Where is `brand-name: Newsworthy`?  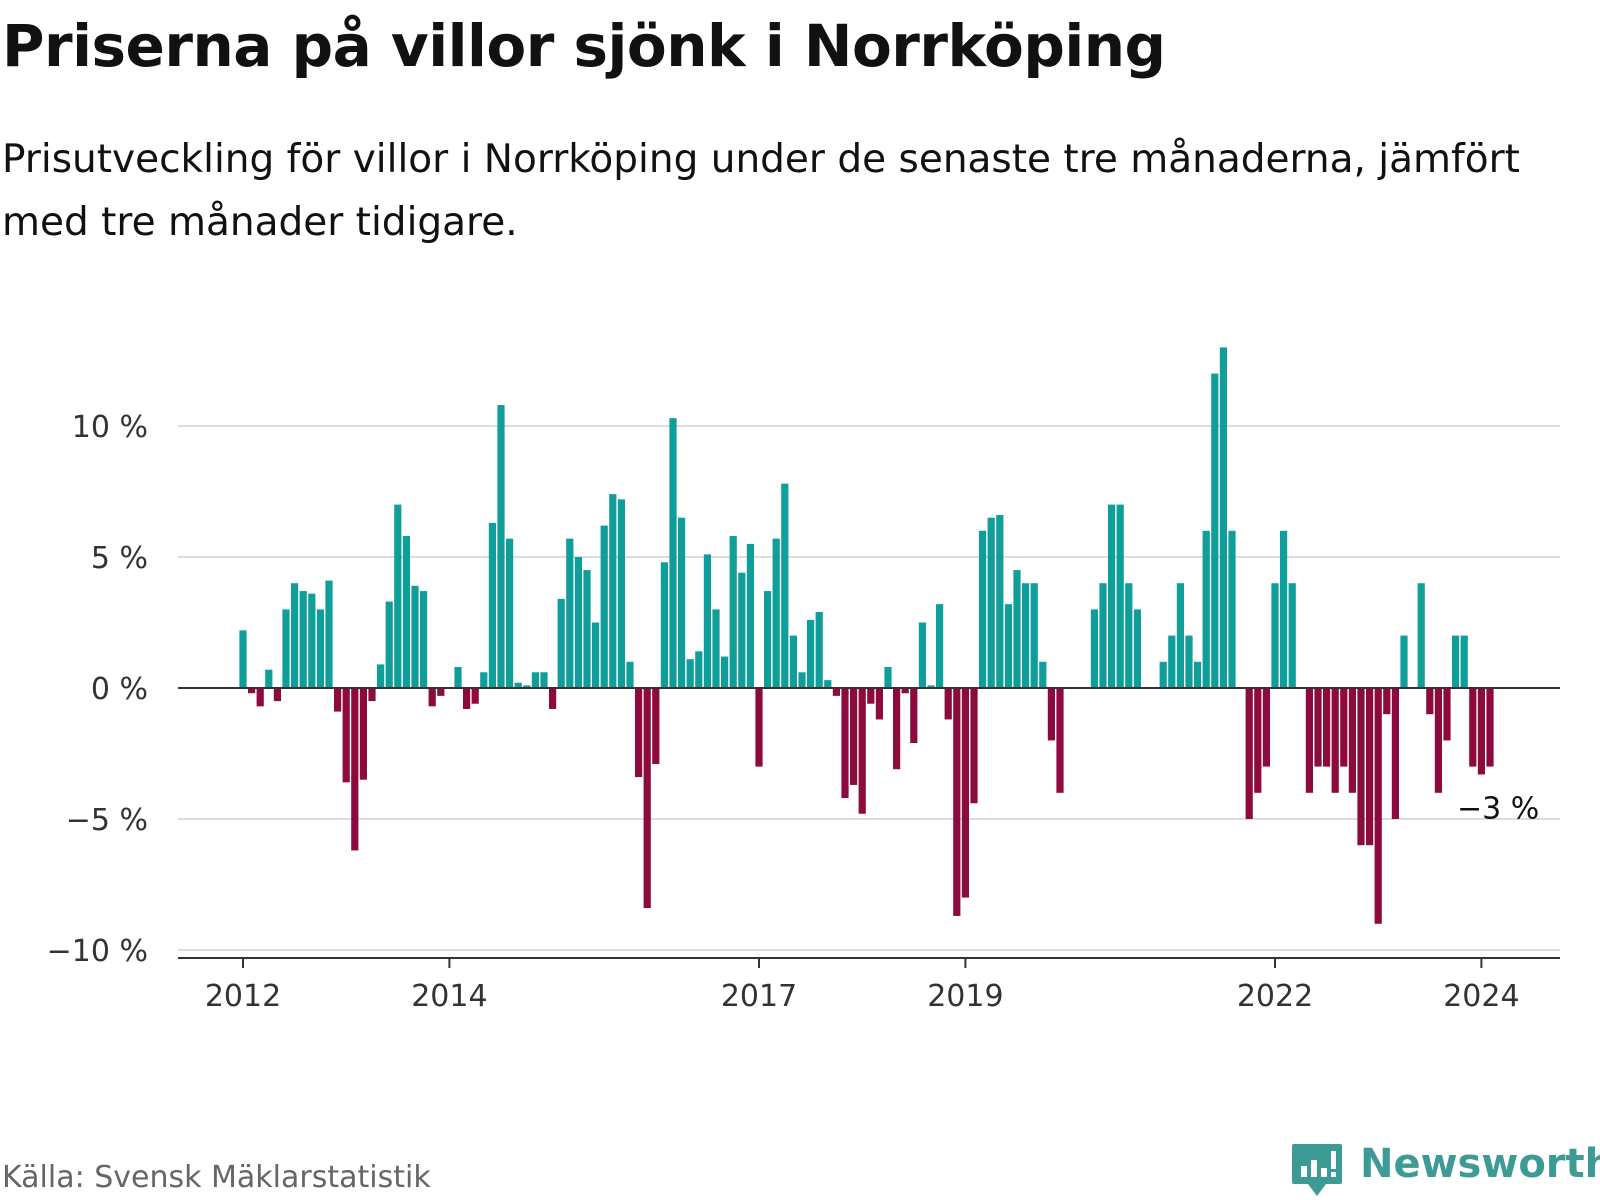
brand-name: Newsworthy is located at coordinates (1480, 1164).